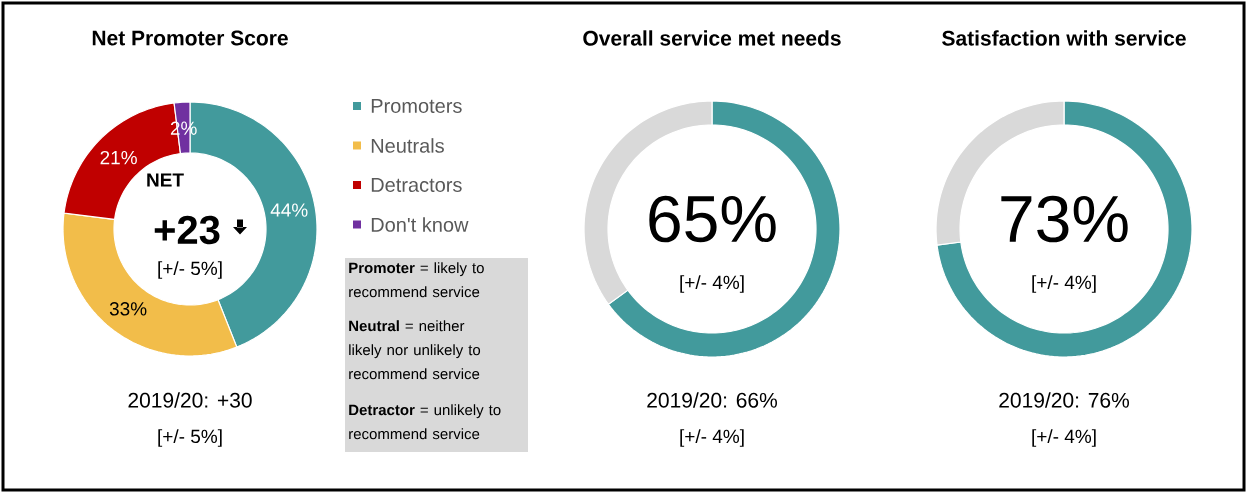 This screenshot has height=493, width=1247. I want to click on chart-title: Net Promoter Score, so click(190, 38).